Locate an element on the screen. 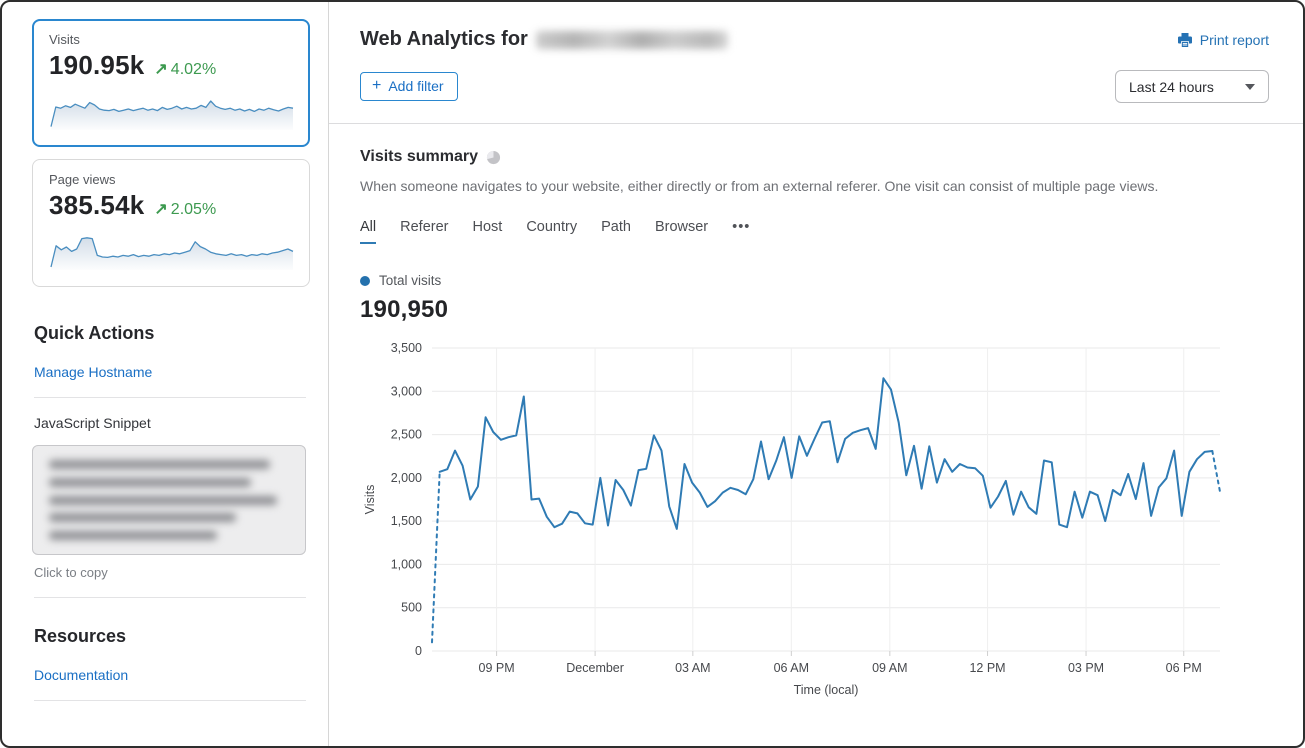 The image size is (1305, 748). page-title: Web Analytics for is located at coordinates (544, 39).